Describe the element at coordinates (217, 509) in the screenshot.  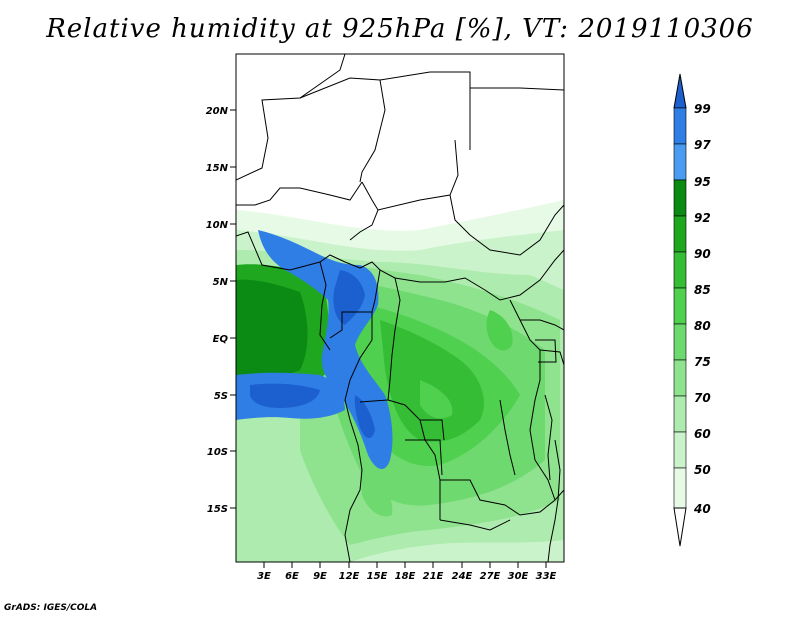
I see `lat-tick-label: 15S` at that location.